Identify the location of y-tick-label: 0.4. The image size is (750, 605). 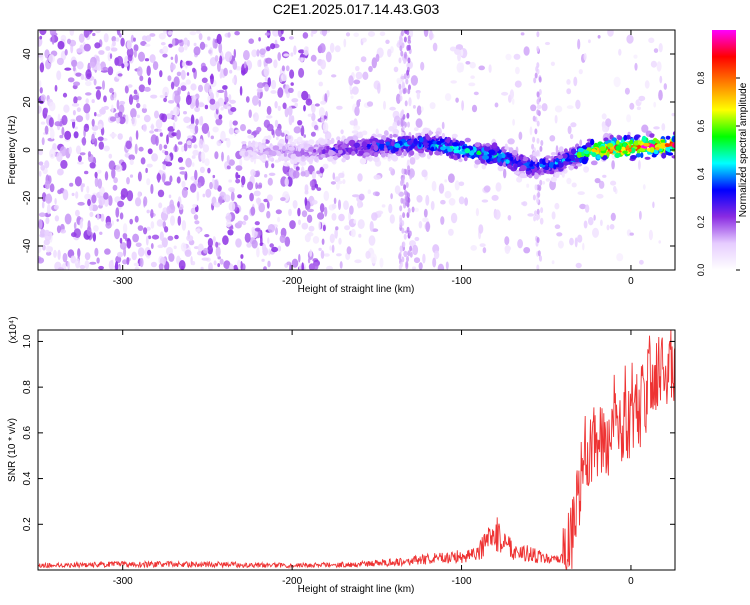
(27, 478).